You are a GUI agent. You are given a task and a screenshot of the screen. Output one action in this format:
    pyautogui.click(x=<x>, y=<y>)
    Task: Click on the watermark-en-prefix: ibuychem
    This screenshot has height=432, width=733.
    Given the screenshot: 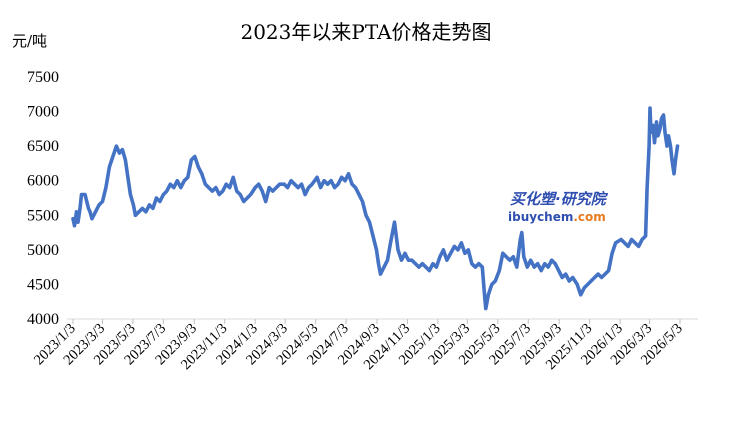 What is the action you would take?
    pyautogui.click(x=540, y=217)
    